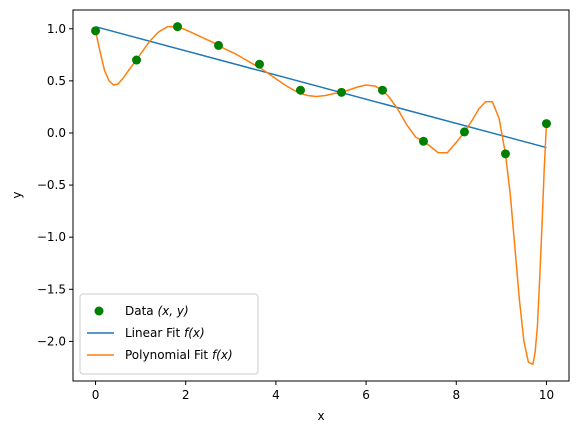 The width and height of the screenshot is (578, 432). What do you see at coordinates (99, 311) in the screenshot?
I see `legend-marker` at bounding box center [99, 311].